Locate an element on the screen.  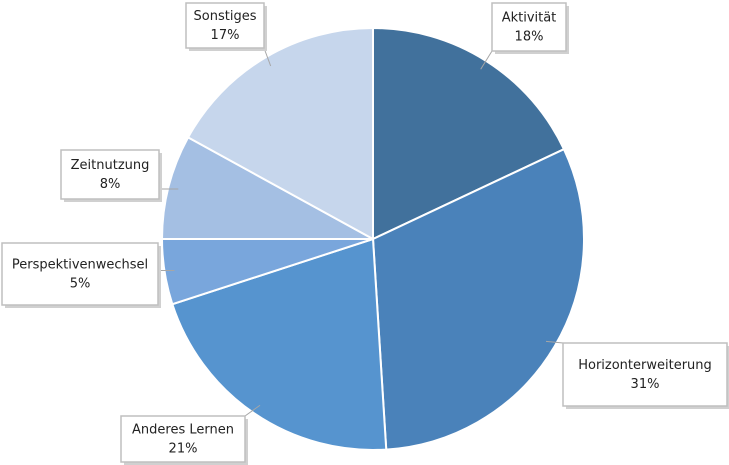
slice-value: 18% is located at coordinates (529, 37).